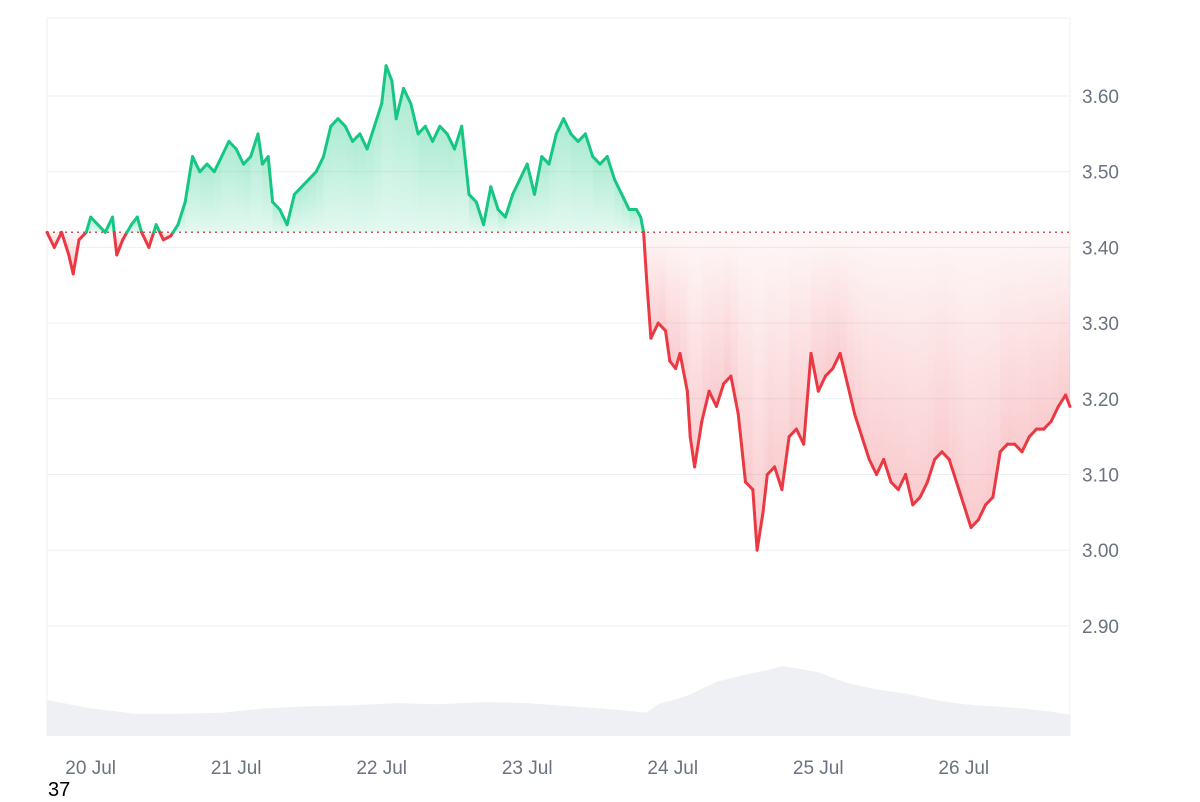  Describe the element at coordinates (1100, 476) in the screenshot. I see `y-tick-label-2: 3.10` at that location.